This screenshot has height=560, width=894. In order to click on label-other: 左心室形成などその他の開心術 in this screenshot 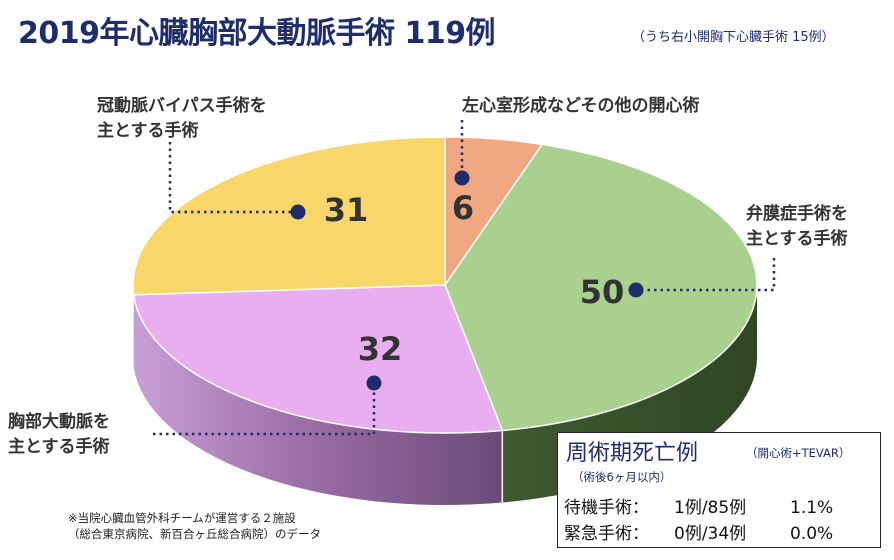, I will do `click(581, 106)`.